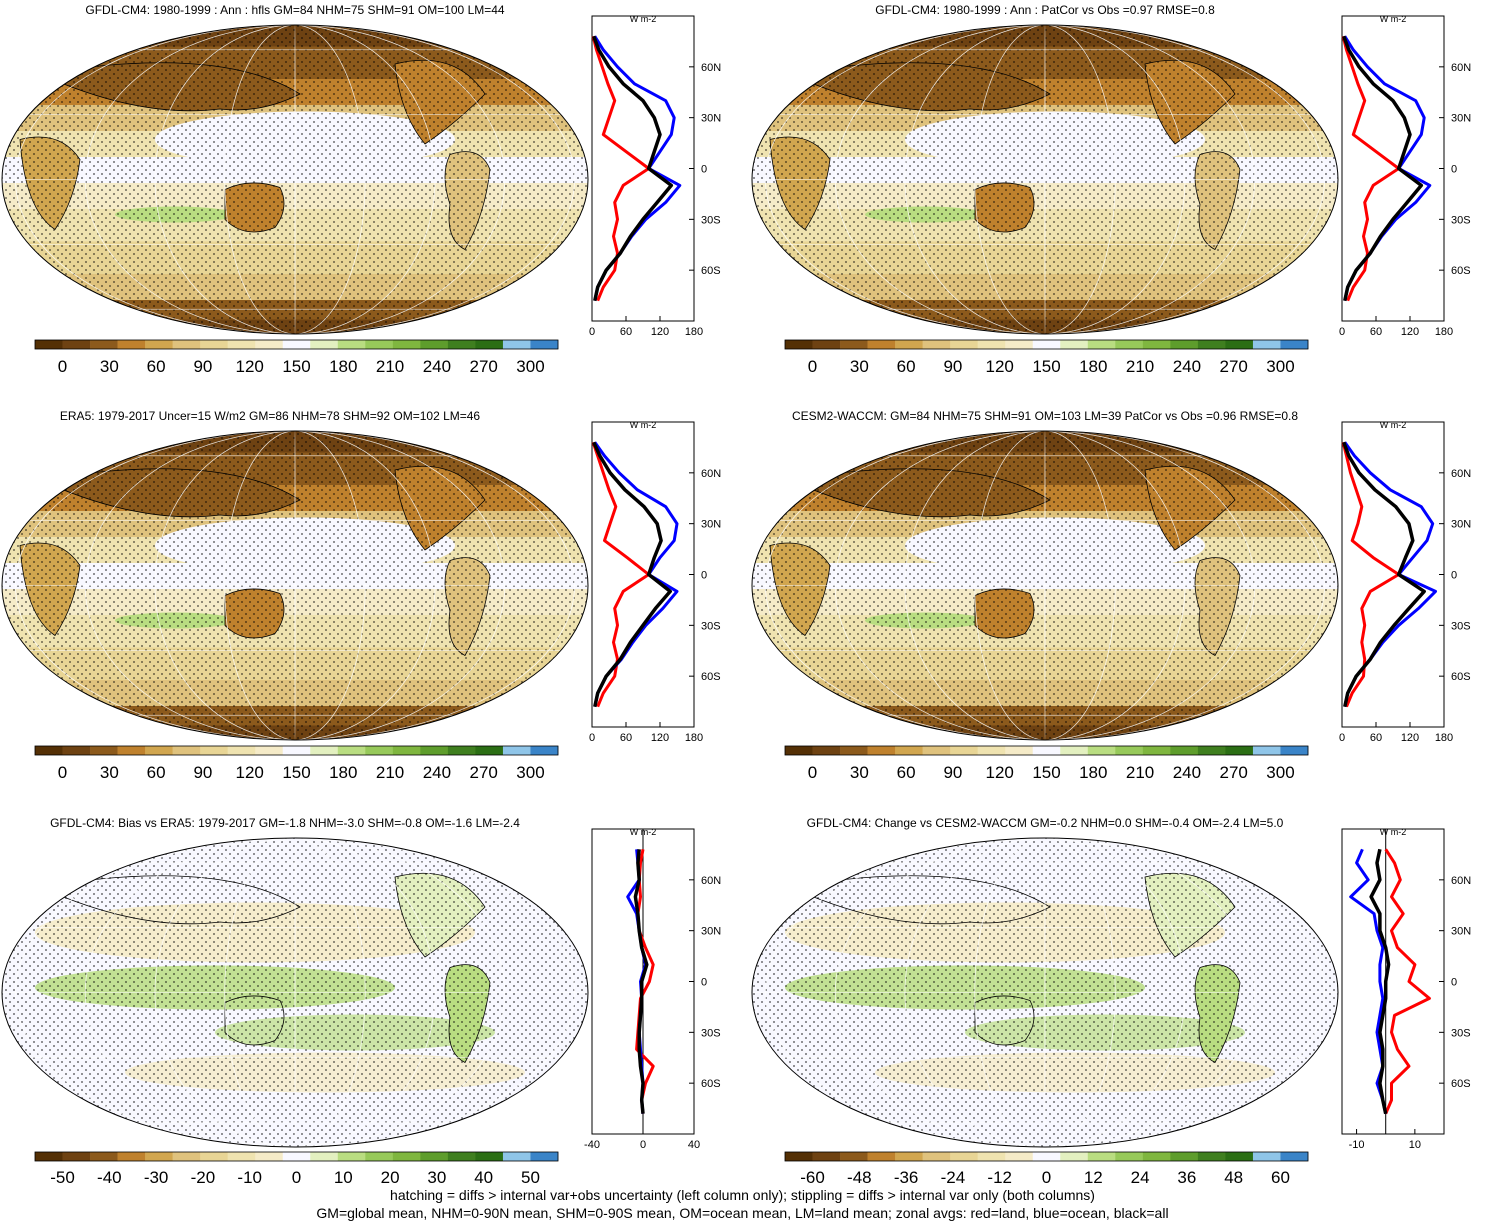 Image resolution: width=1485 pixels, height=1221 pixels. Describe the element at coordinates (1186, 1177) in the screenshot. I see `colorbar-tick-label: 36` at that location.